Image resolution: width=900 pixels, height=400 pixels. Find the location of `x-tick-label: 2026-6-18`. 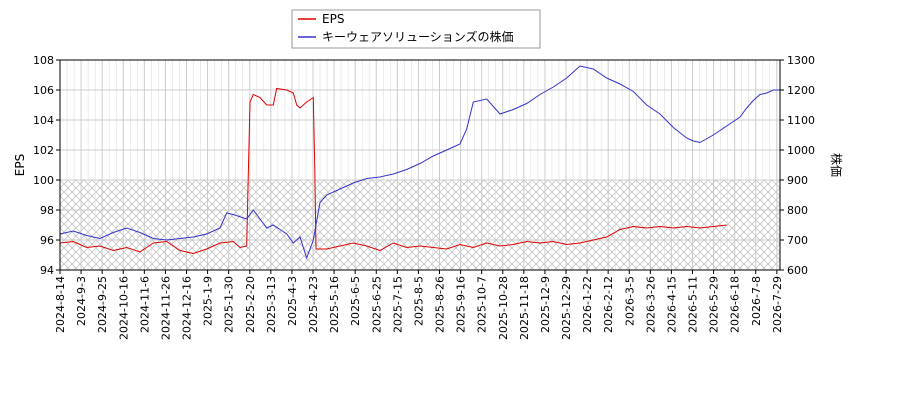

x-tick-label: 2026-6-18 is located at coordinates (735, 304).